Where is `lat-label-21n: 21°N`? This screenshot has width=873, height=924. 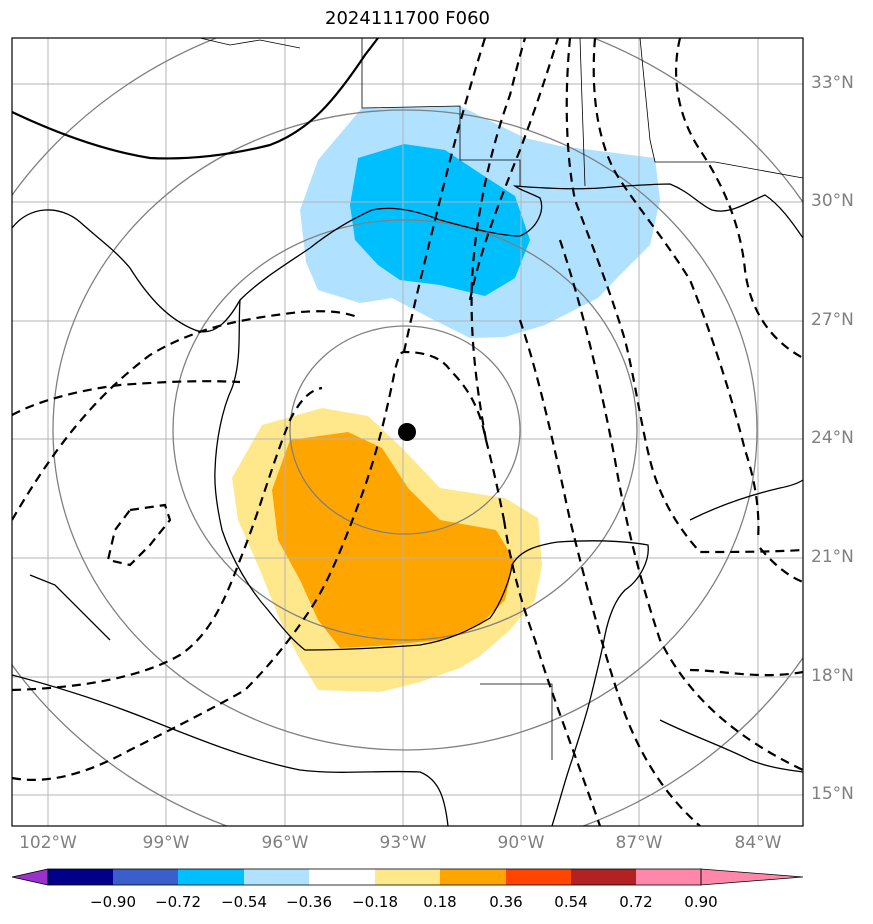
lat-label-21n: 21°N is located at coordinates (832, 557).